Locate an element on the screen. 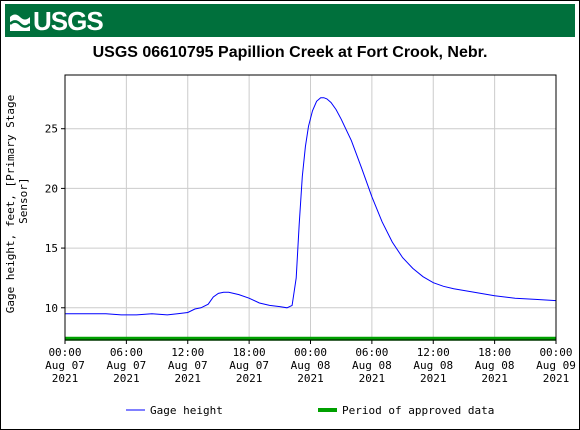 Image resolution: width=580 pixels, height=430 pixels. x-tick-label: 18:00 Aug 07 2021 is located at coordinates (249, 365).